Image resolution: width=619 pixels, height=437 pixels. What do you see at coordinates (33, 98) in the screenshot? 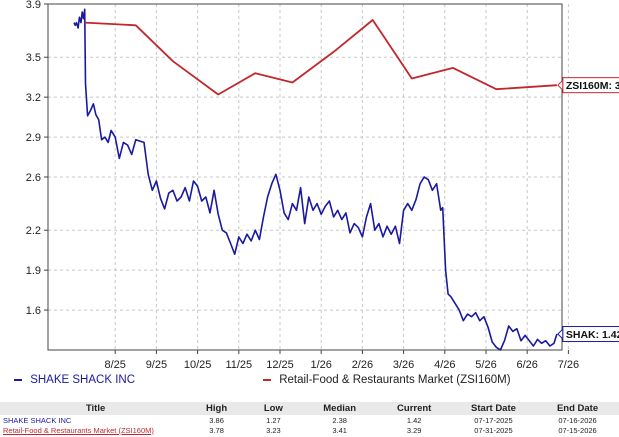
I see `y-tick-label: 3.2` at bounding box center [33, 98].